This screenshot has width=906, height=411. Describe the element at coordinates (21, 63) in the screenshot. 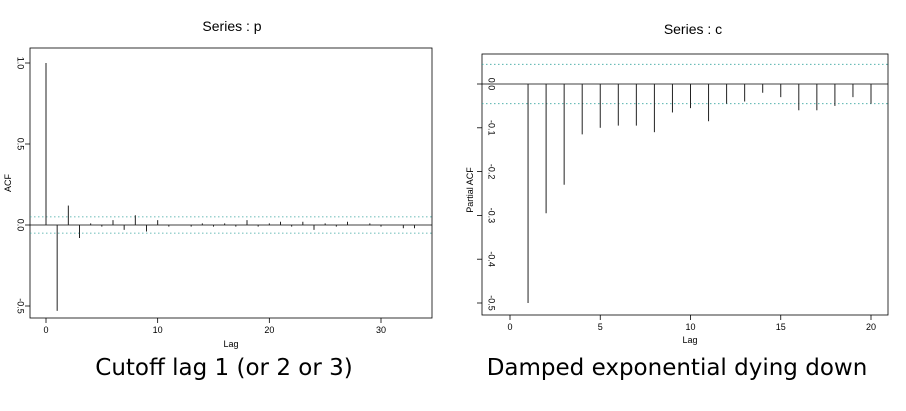

I see `acf-y-tick-label: 1.0` at that location.